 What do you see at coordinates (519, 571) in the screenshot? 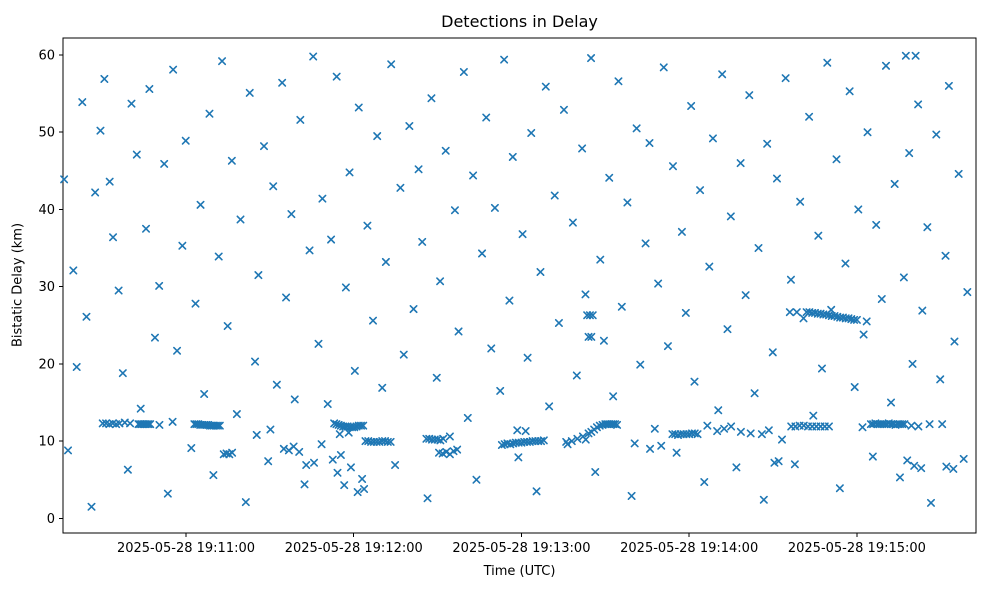
I see `x-axis-label: Time (UTC)` at bounding box center [519, 571].